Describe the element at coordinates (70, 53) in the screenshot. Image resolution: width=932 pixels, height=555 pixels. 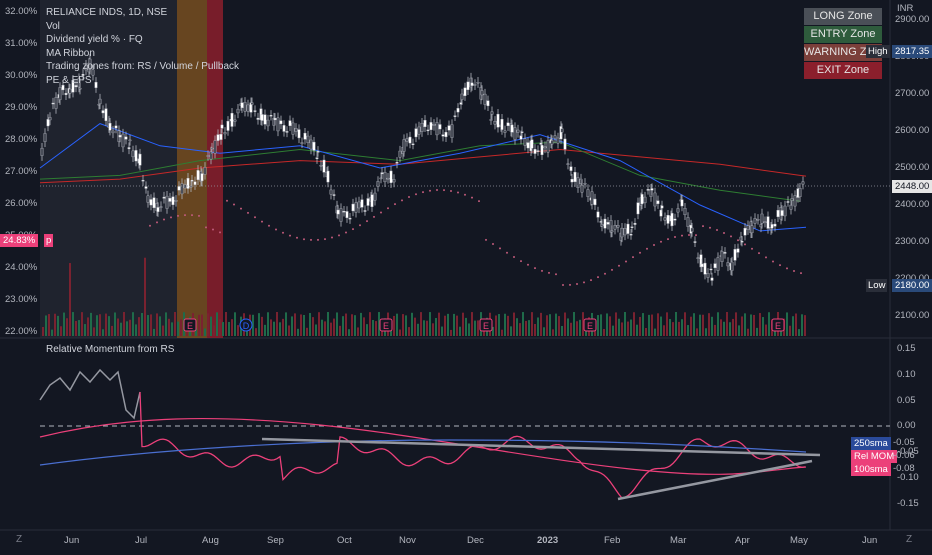
I see `legend-ma-ribbon: MA Ribbon` at that location.